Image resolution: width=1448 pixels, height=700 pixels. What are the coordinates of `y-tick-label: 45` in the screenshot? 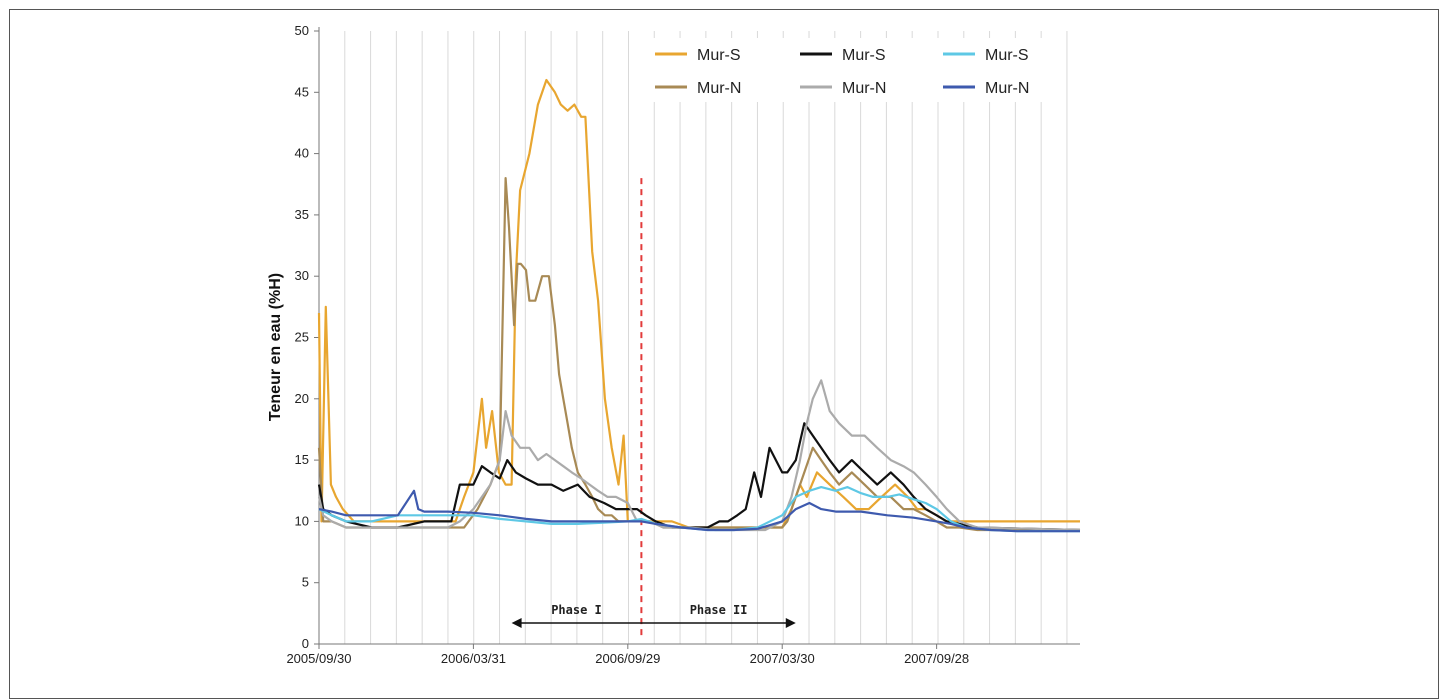 It's located at (302, 91).